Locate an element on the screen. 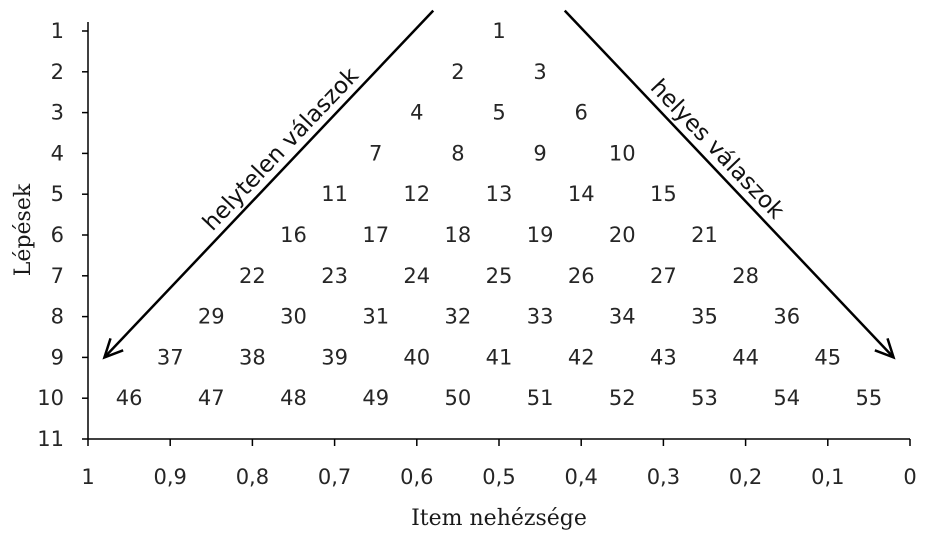 The height and width of the screenshot is (533, 925). x-tick-label: 0 is located at coordinates (909, 477).